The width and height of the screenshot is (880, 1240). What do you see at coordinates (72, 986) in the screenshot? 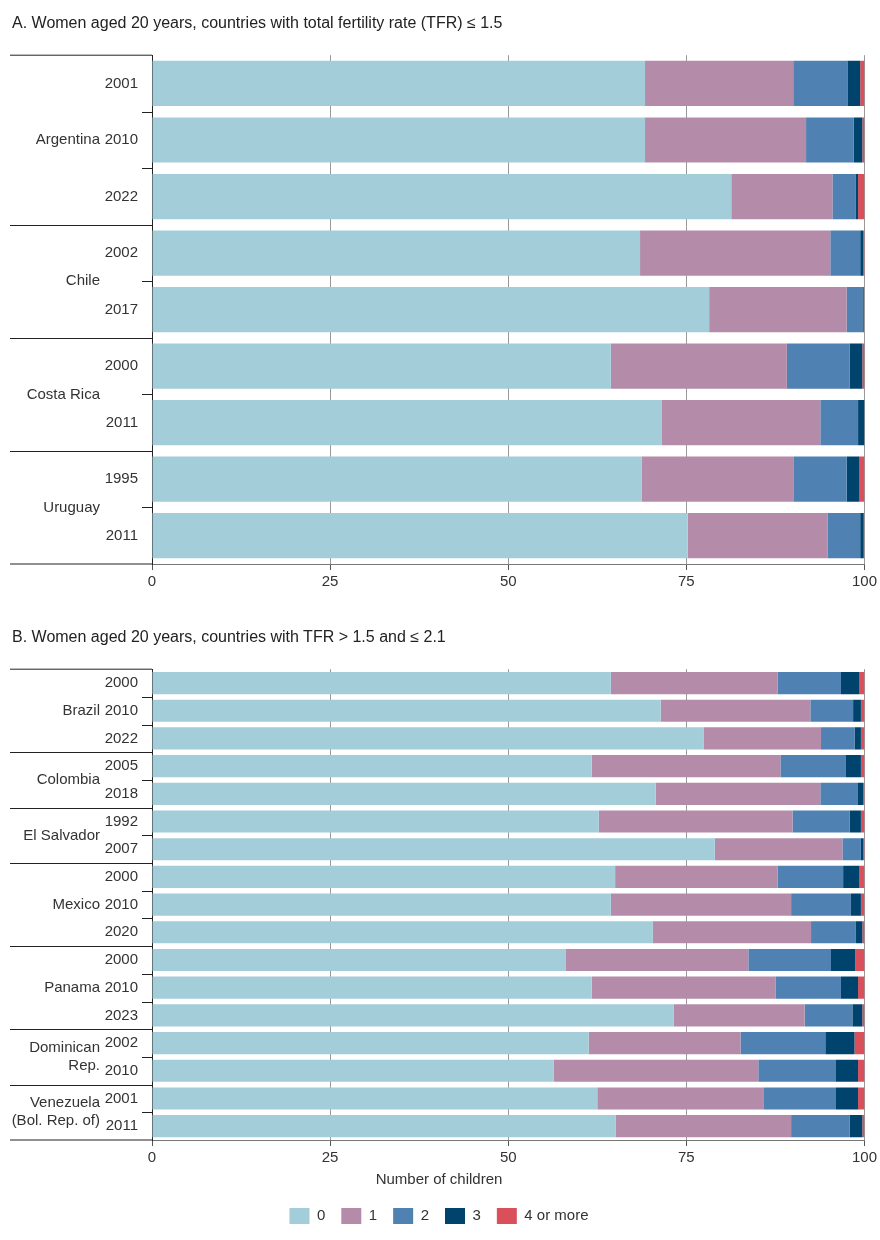
I see `text: Panama` at bounding box center [72, 986].